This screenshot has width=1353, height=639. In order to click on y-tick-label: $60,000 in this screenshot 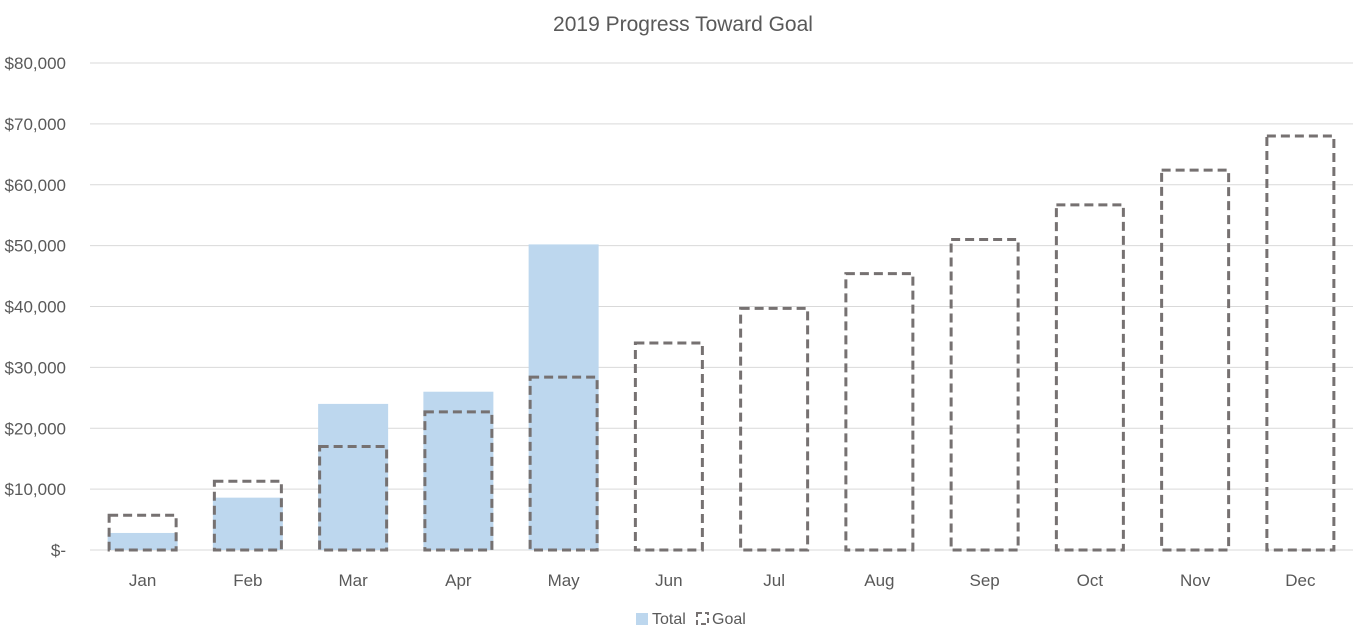, I will do `click(35, 185)`.